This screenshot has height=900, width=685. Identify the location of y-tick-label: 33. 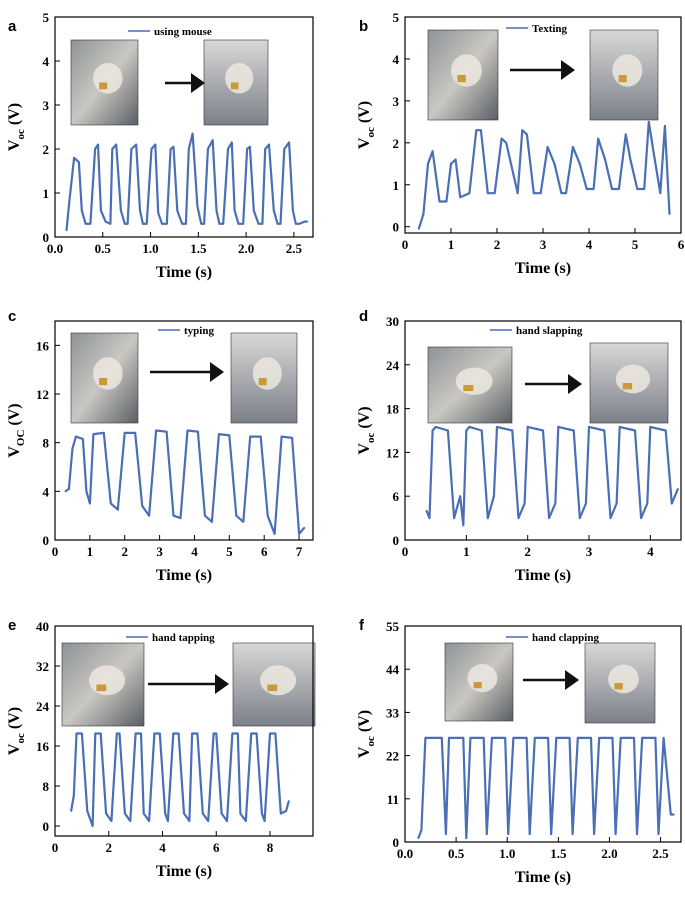
(393, 712).